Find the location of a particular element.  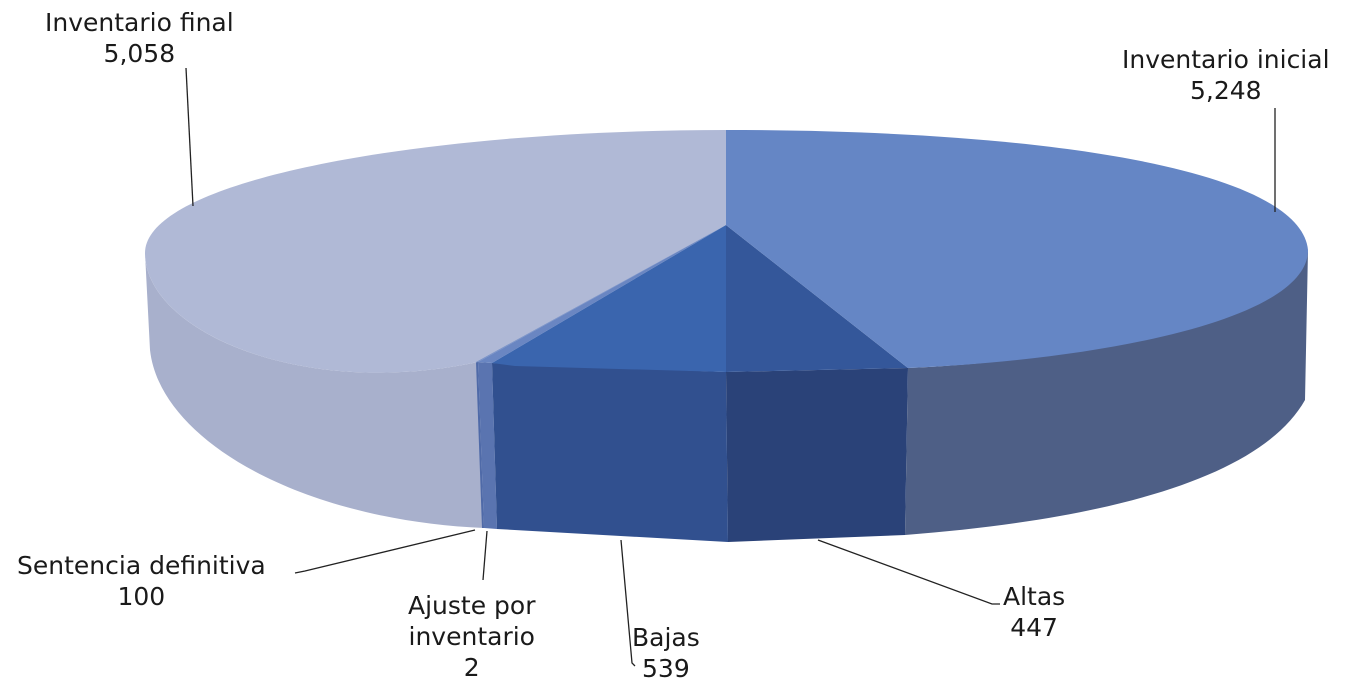

label-name: Inventario final is located at coordinates (139, 22).